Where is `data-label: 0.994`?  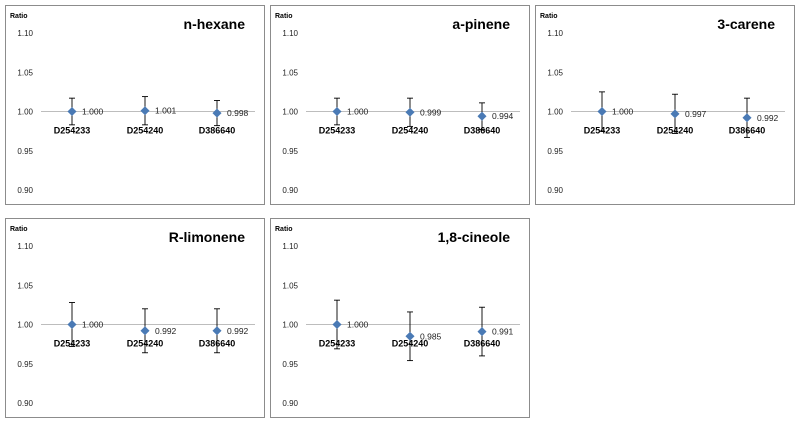 data-label: 0.994 is located at coordinates (503, 116).